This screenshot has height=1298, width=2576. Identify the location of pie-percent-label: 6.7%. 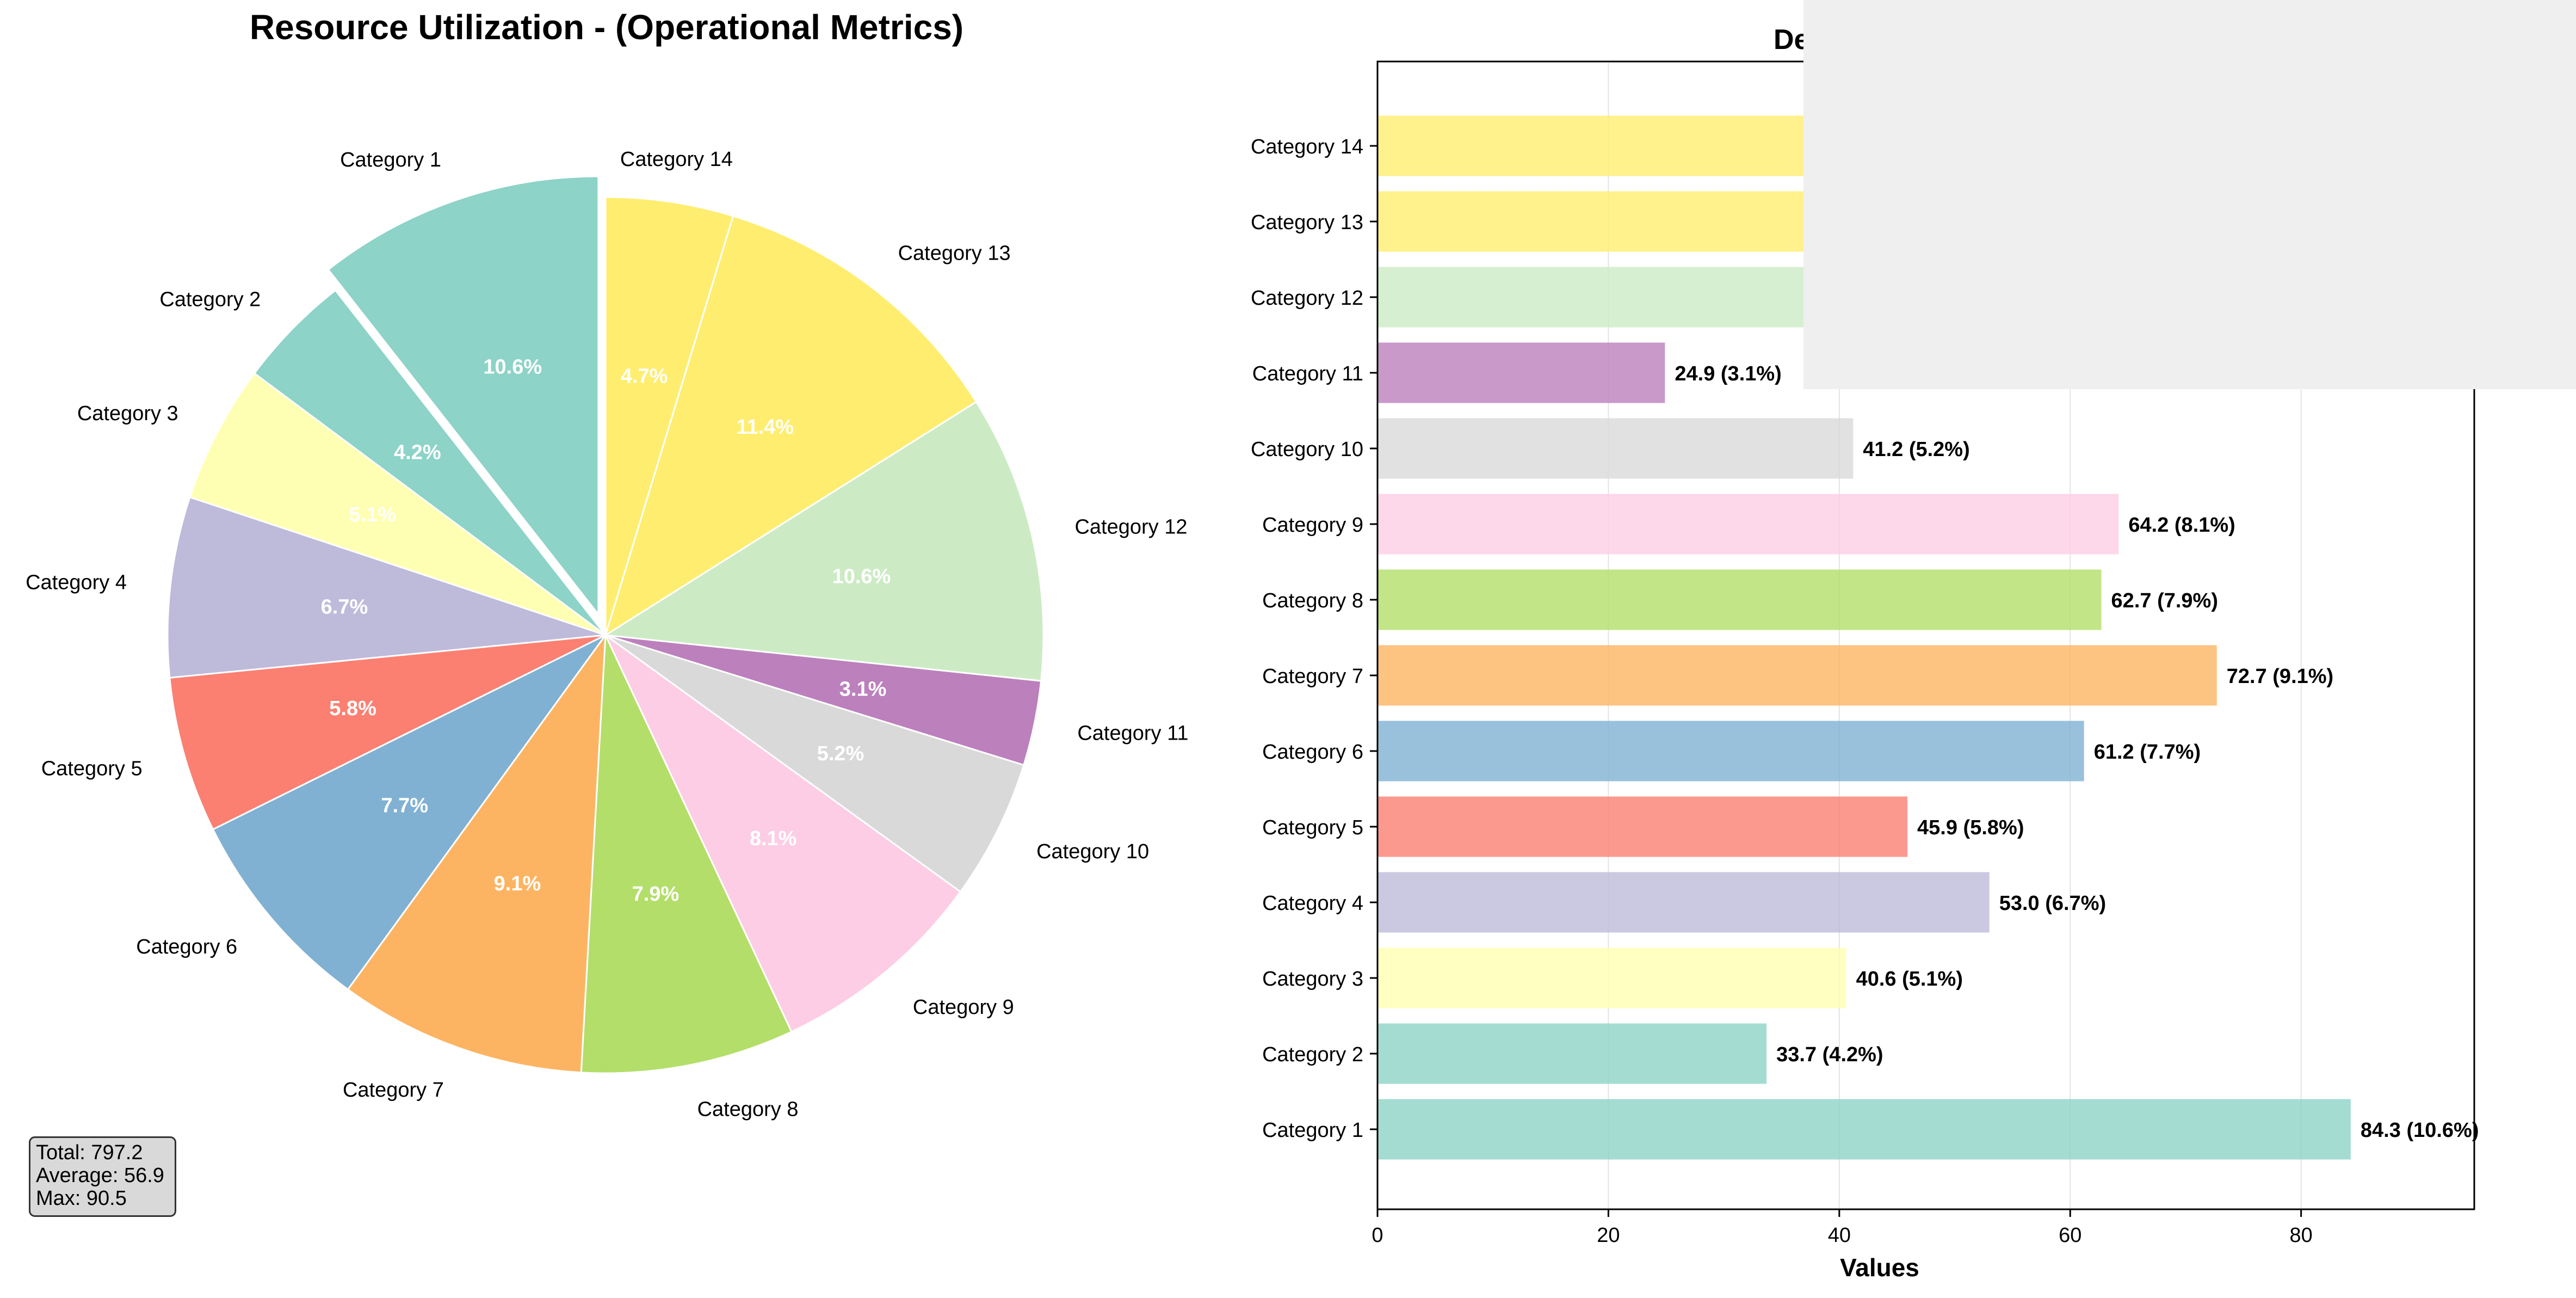
(344, 606).